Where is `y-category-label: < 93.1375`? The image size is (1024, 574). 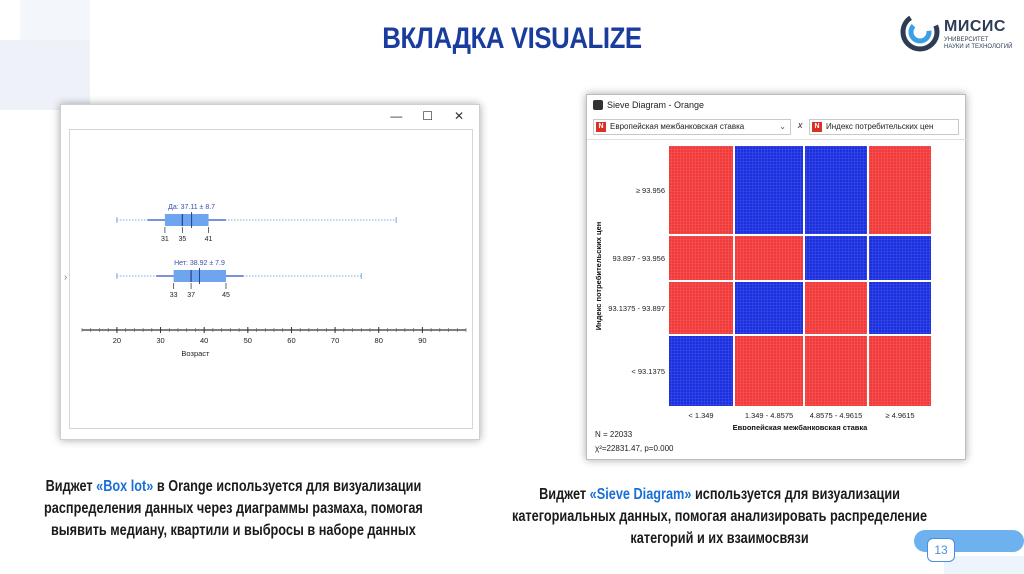
y-category-label: < 93.1375 is located at coordinates (648, 371).